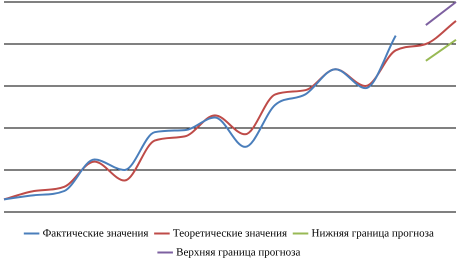  What do you see at coordinates (230, 233) in the screenshot?
I see `legend-label: Теоретические значения` at bounding box center [230, 233].